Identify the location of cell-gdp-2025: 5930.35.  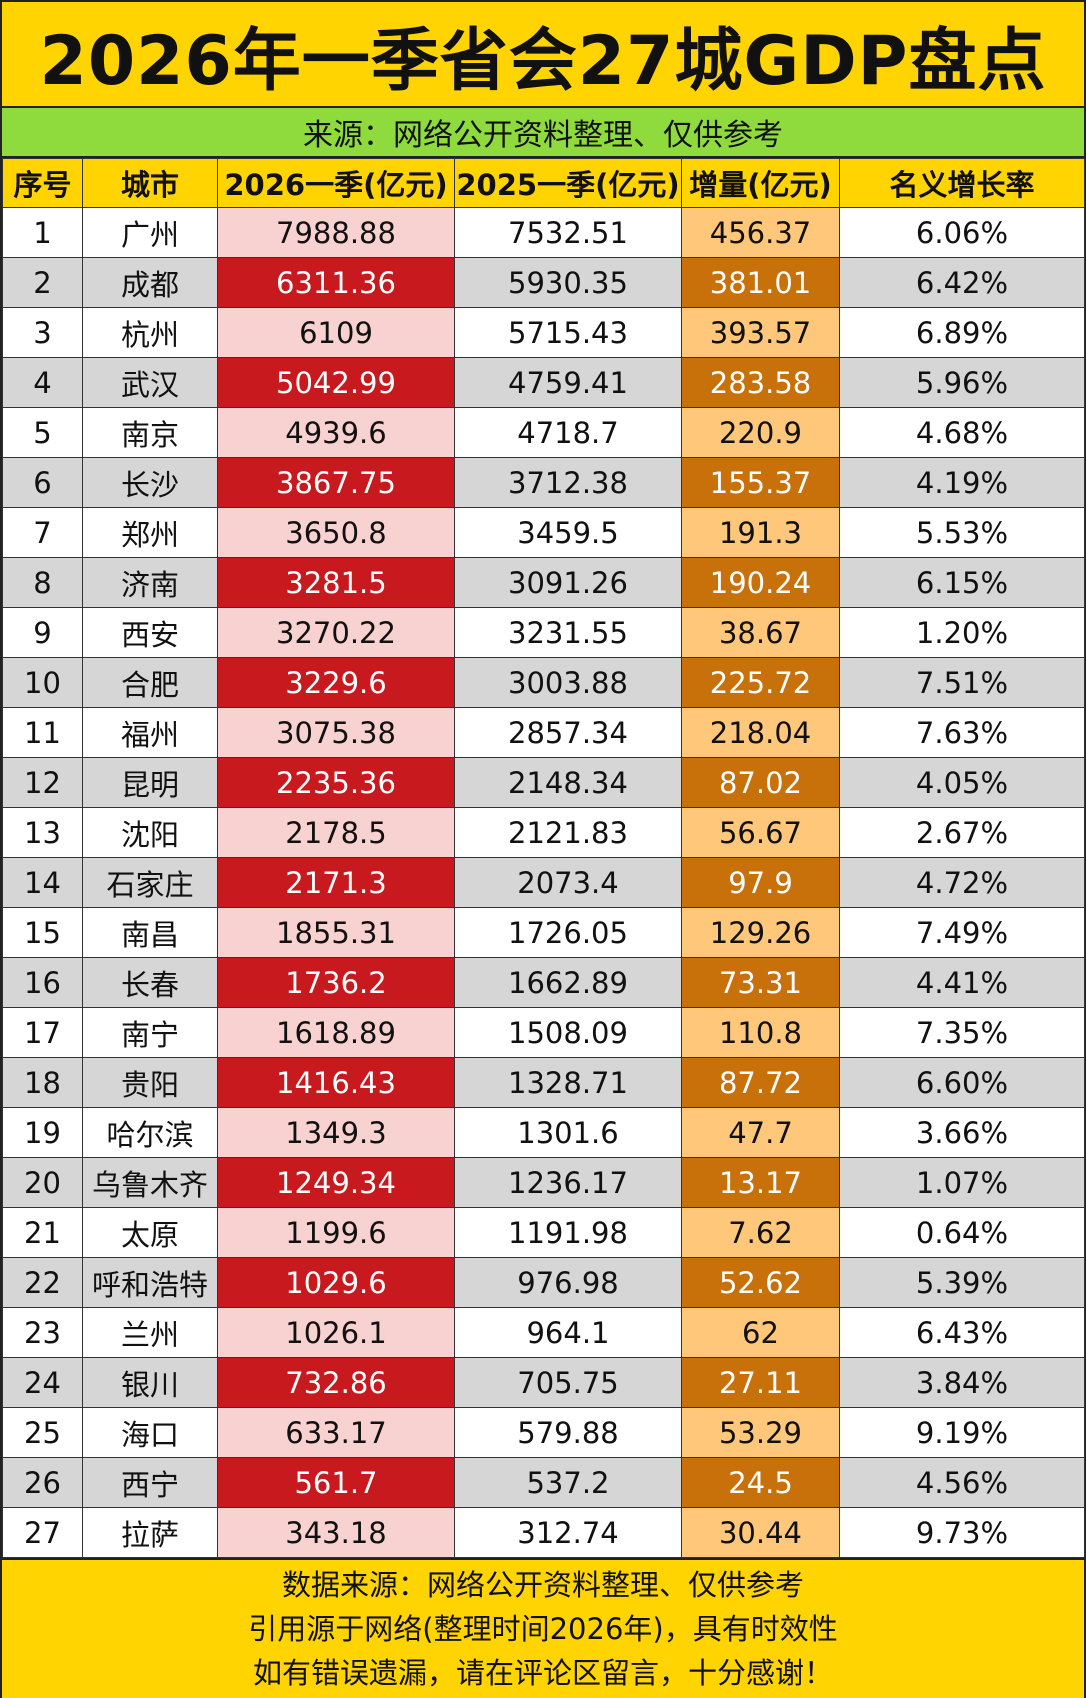
(568, 282).